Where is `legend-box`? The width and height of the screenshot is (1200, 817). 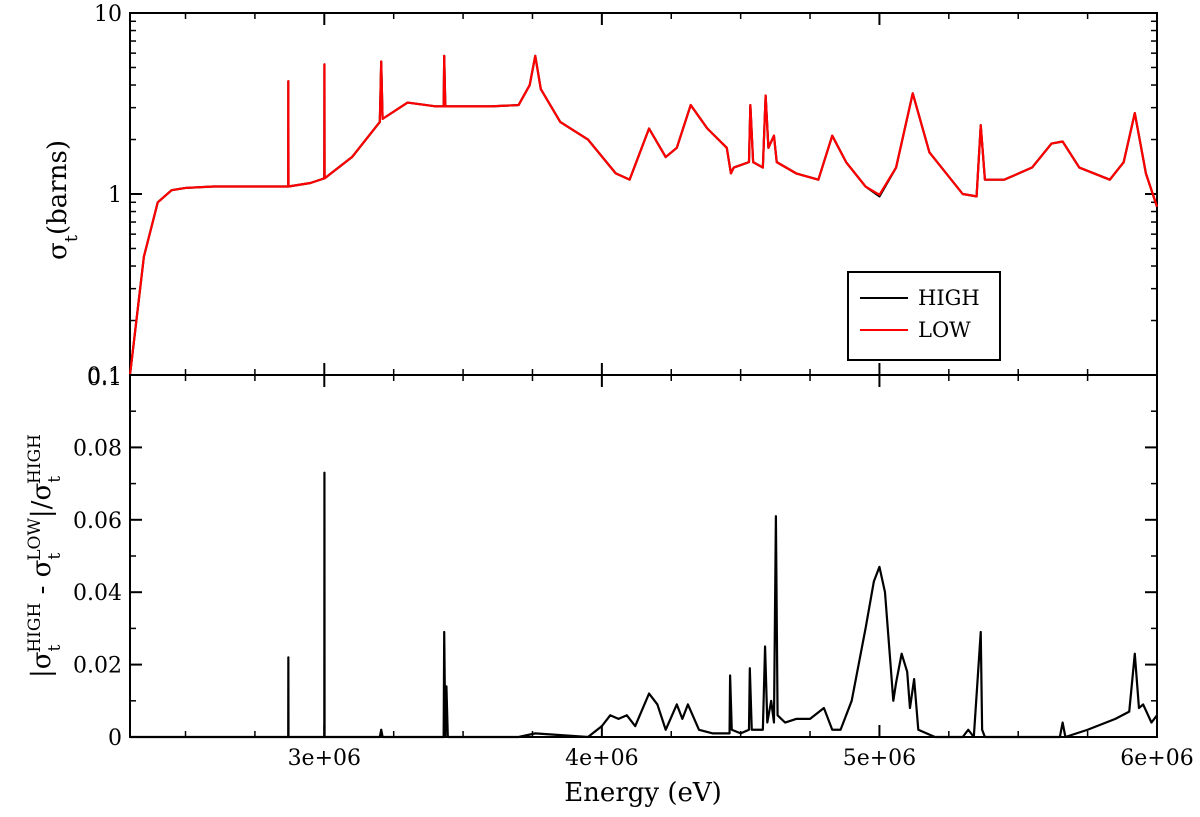
legend-box is located at coordinates (924, 316).